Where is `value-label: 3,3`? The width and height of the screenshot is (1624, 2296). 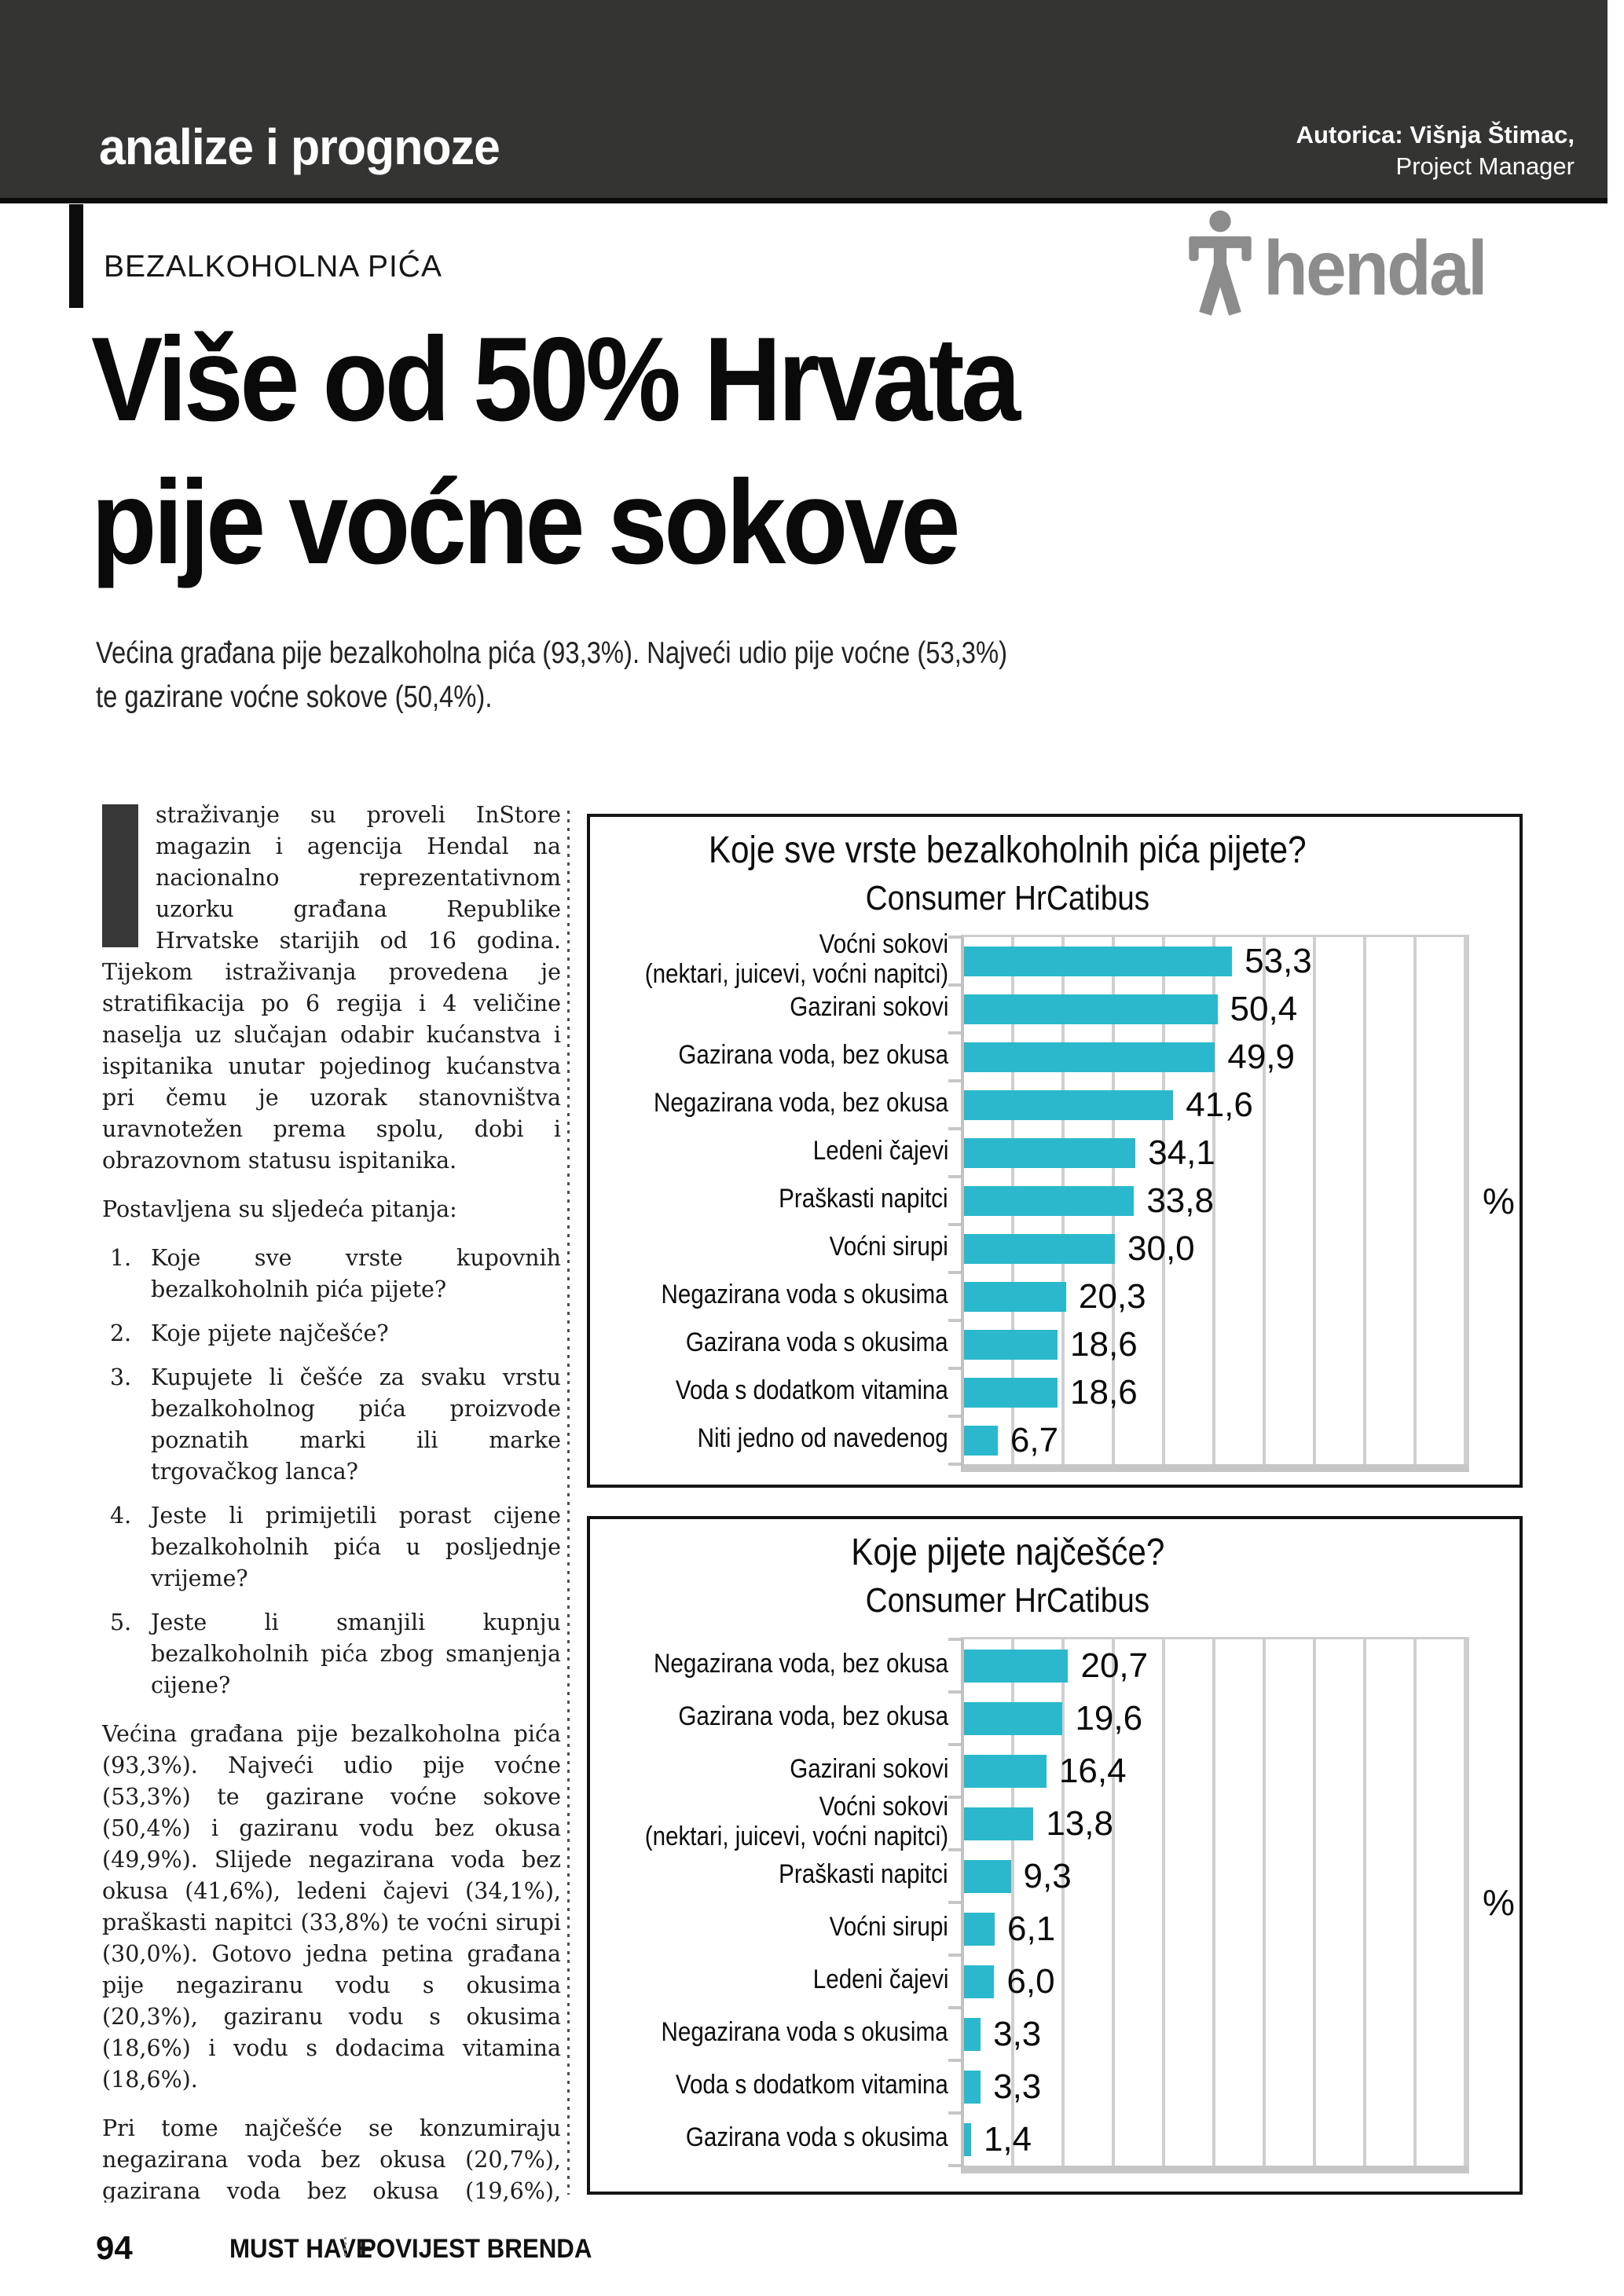
value-label: 3,3 is located at coordinates (1017, 2034).